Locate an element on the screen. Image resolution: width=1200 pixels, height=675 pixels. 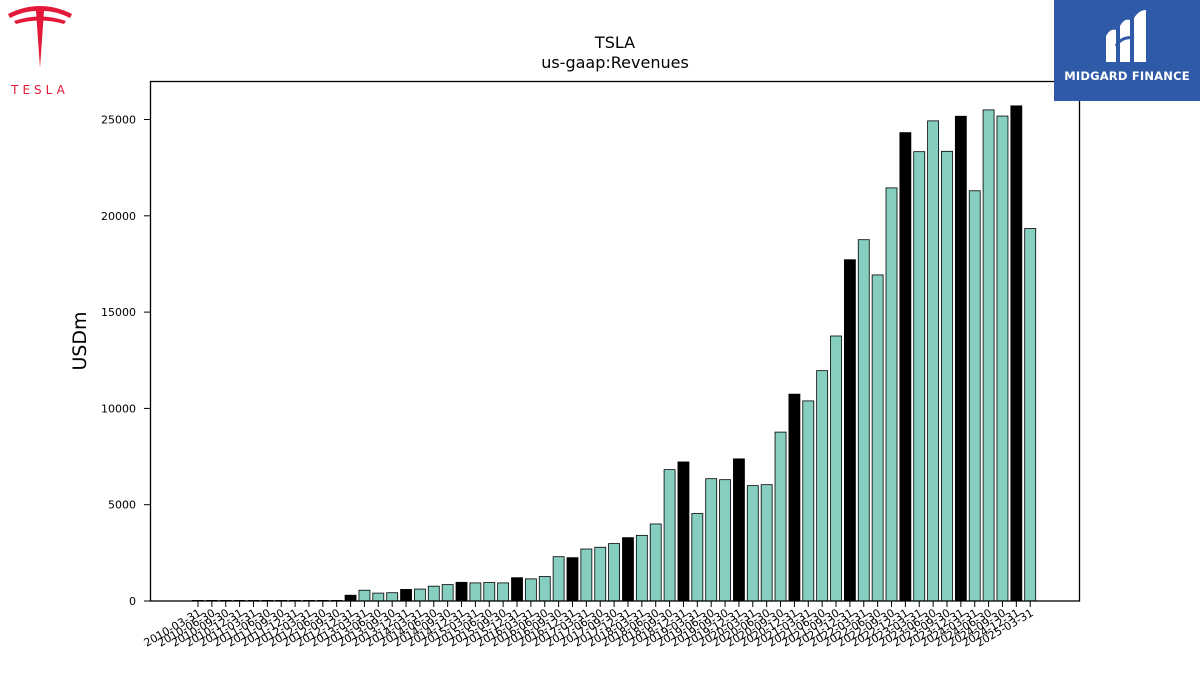
y-axis-label: USDm is located at coordinates (80, 340).